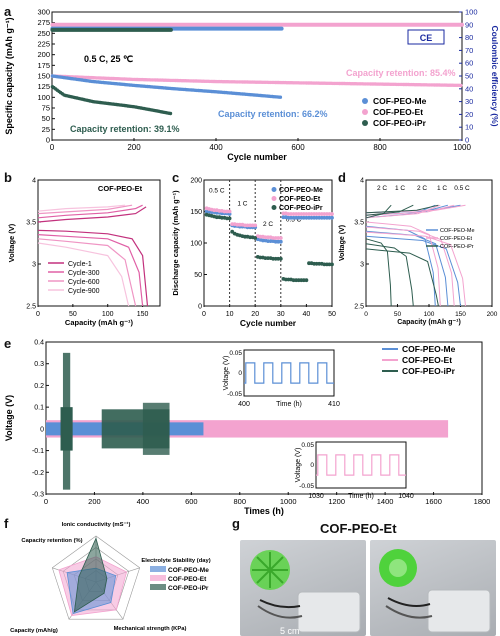 Image resolution: width=500 pixels, height=636 pixels. Describe the element at coordinates (429, 322) in the screenshot. I see `d-x-axis-title: Capacity (mAh g⁻¹)` at that location.